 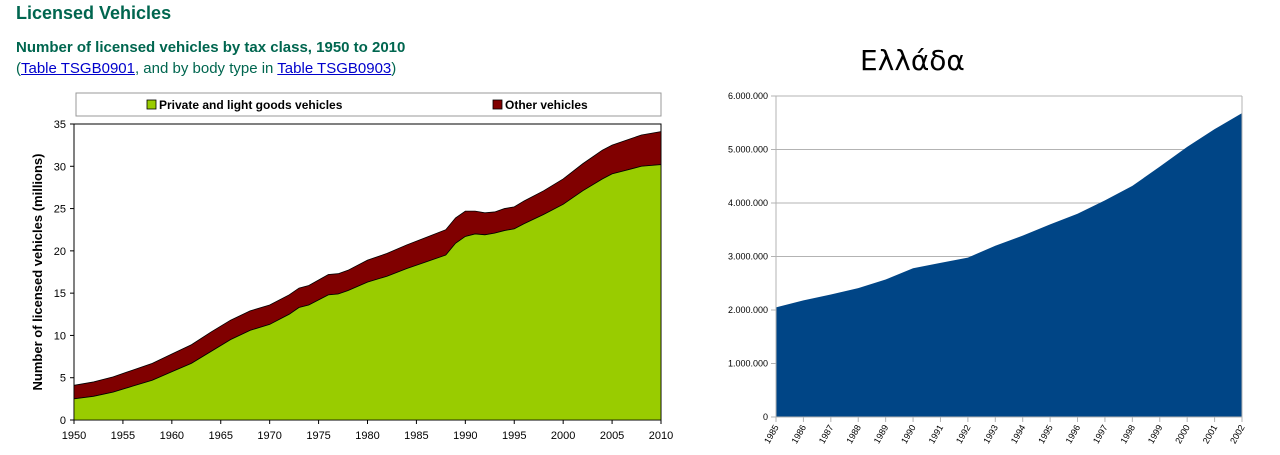 What do you see at coordinates (661, 436) in the screenshot?
I see `x-tick-label: 2010` at bounding box center [661, 436].